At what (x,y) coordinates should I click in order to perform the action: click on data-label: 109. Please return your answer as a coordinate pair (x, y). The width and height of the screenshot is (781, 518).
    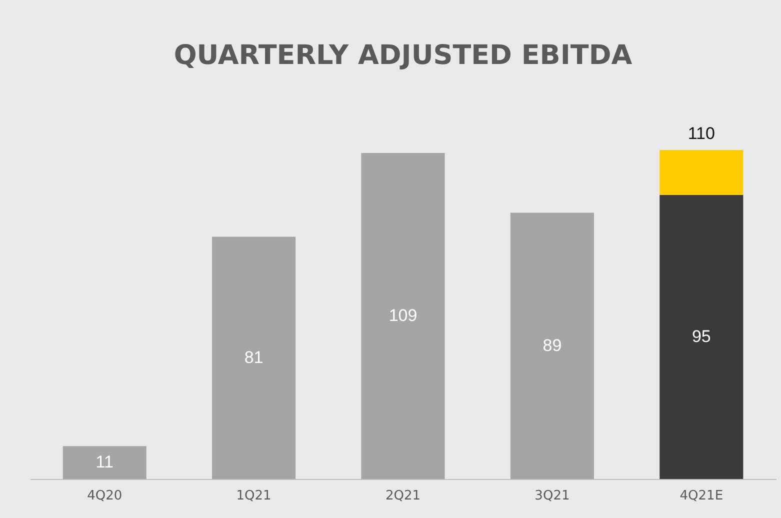
    Looking at the image, I should click on (403, 315).